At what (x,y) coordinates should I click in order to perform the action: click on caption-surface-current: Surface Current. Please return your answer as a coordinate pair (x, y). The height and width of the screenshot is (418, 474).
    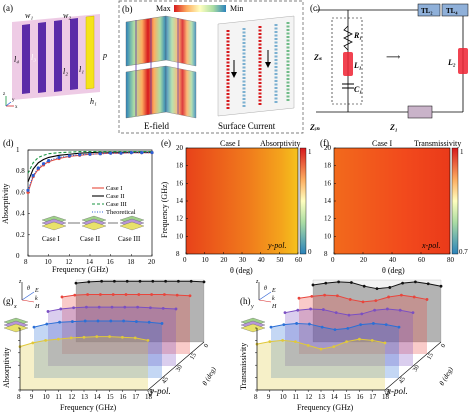
    Looking at the image, I should click on (247, 126).